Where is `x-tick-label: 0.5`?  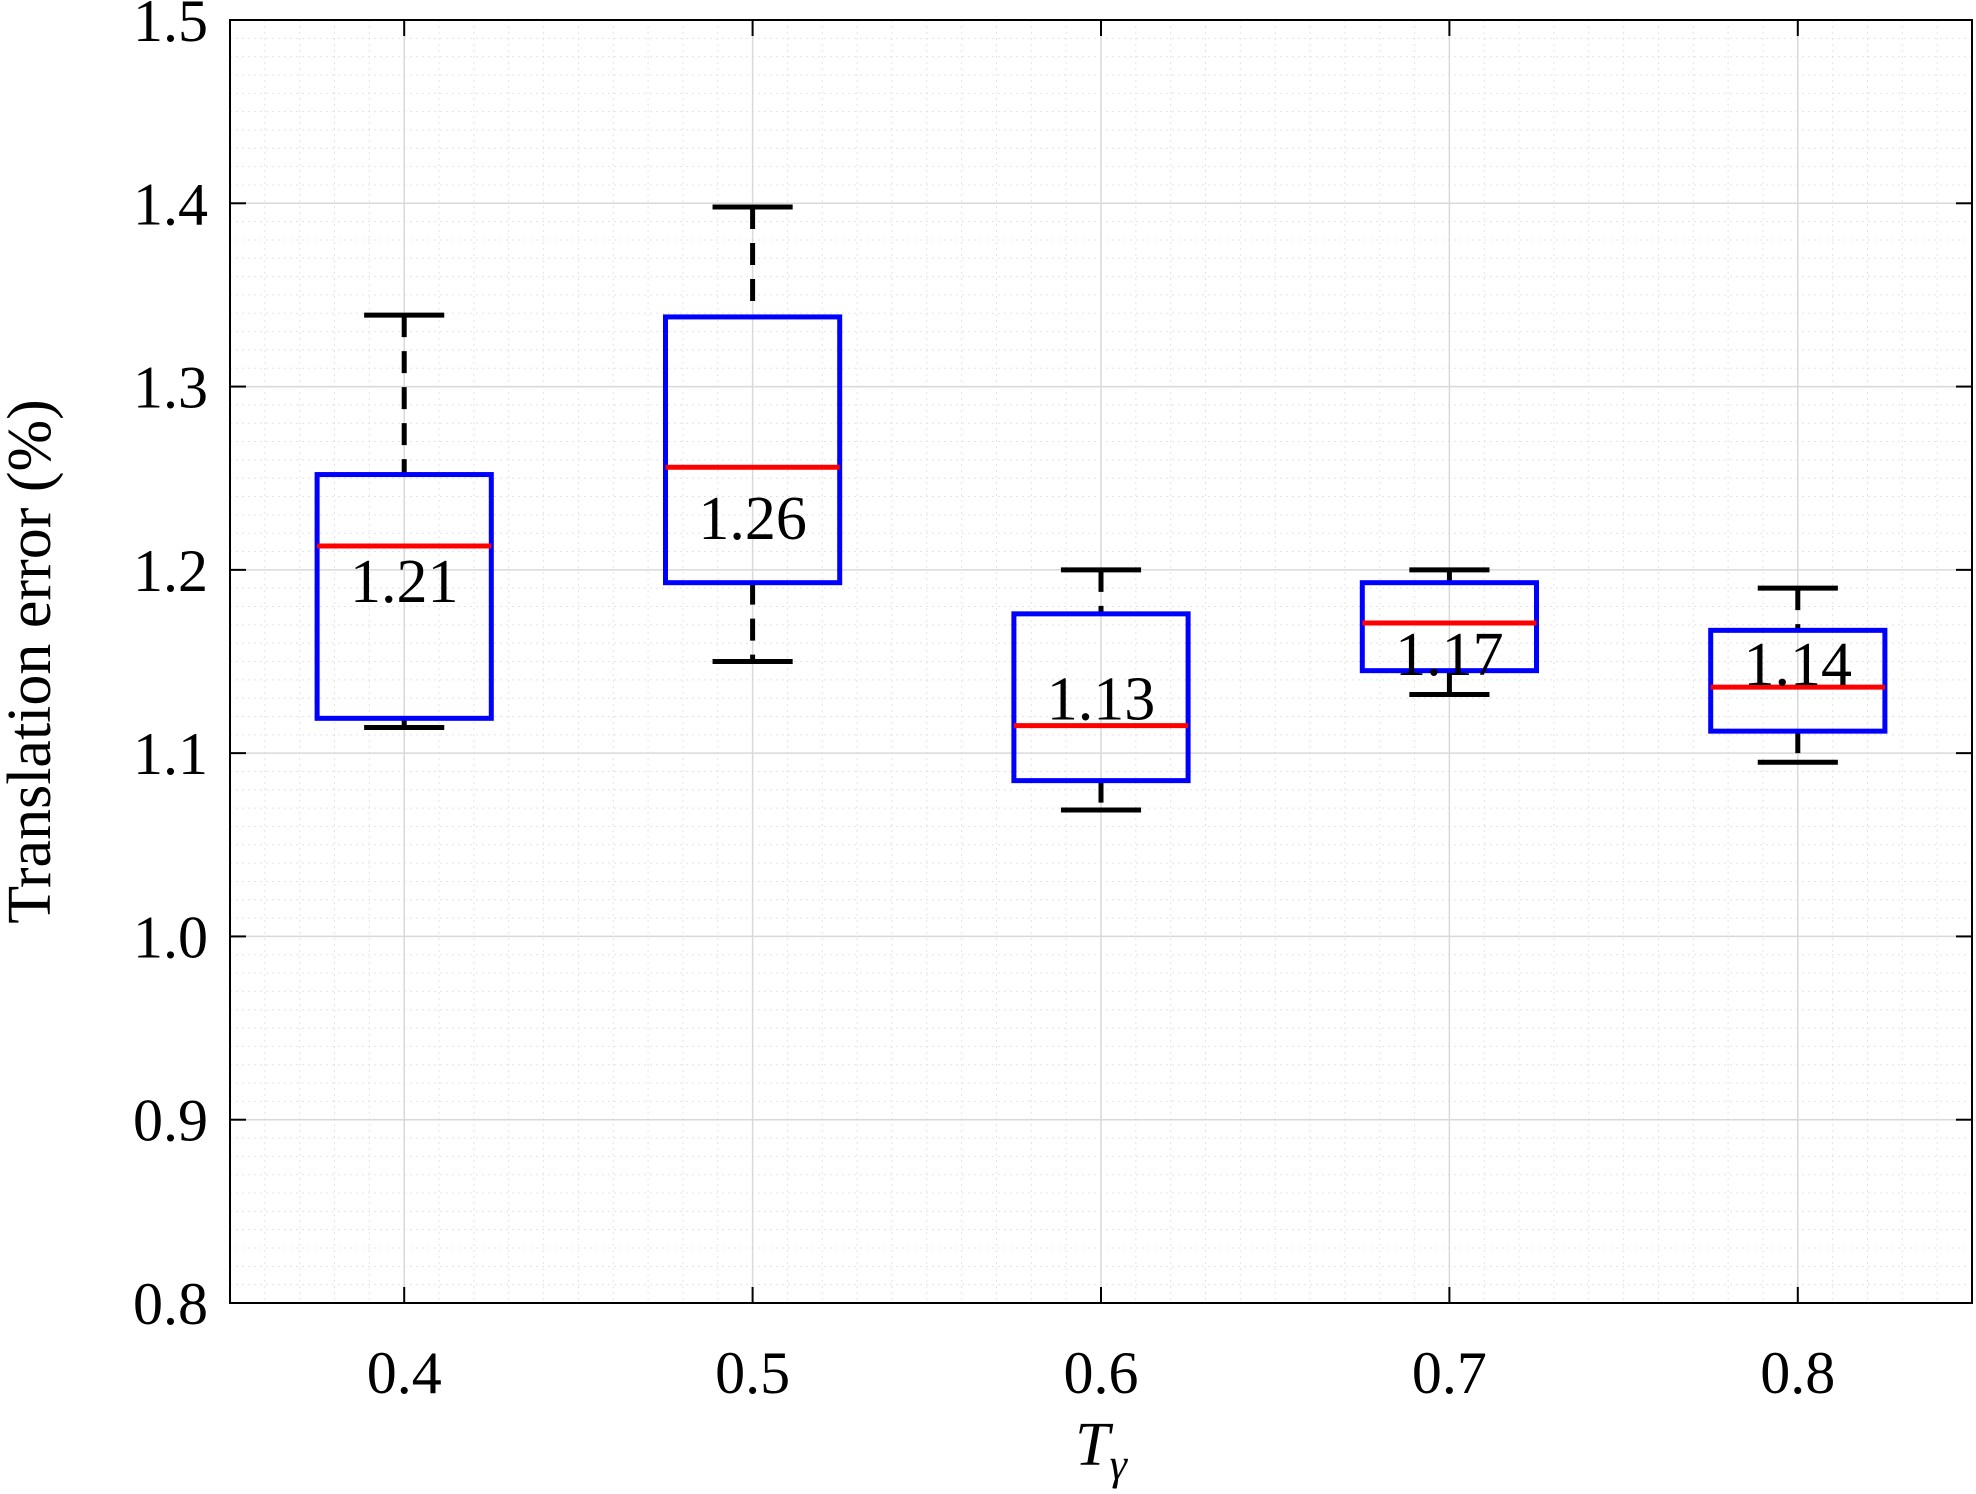
x-tick-label: 0.5 is located at coordinates (752, 1373).